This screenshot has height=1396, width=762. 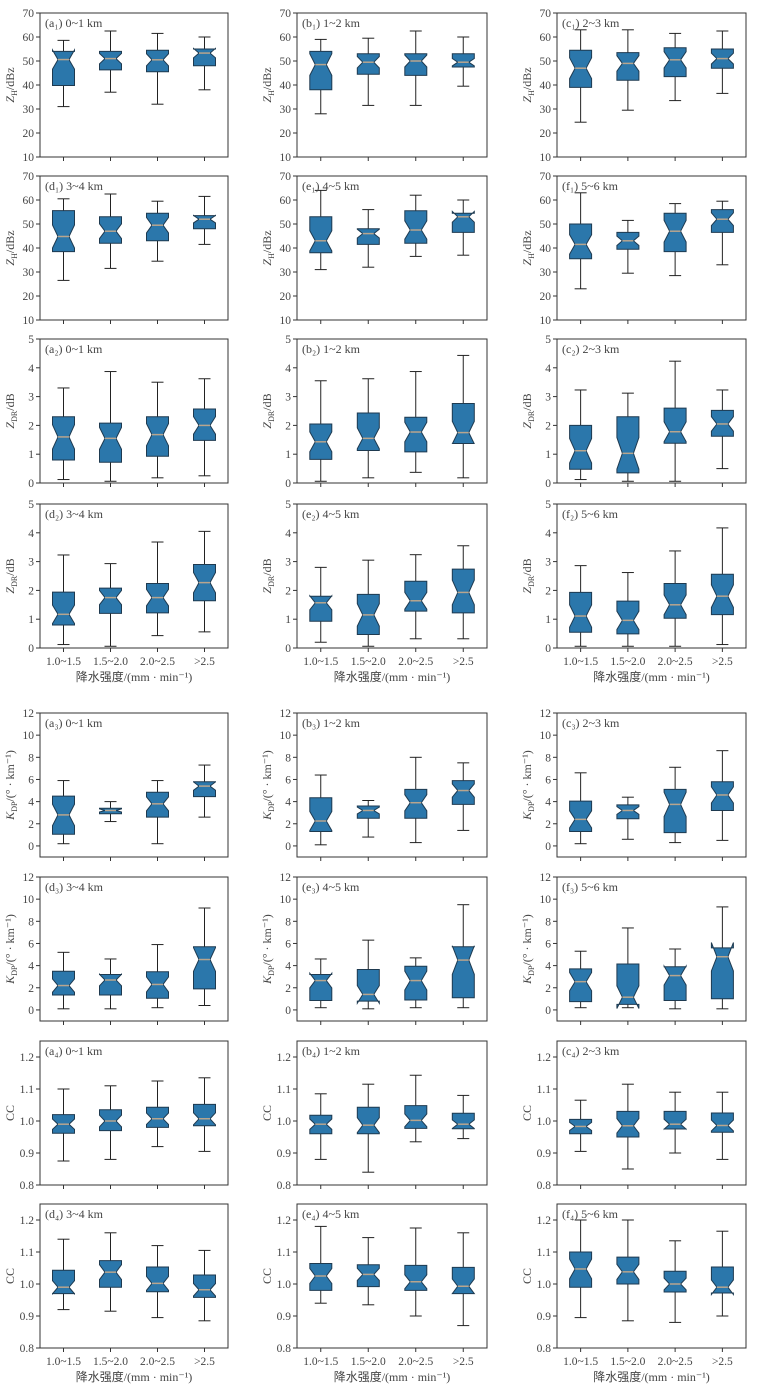 I want to click on panel-0: 10 20 30 40 50 60 70 ZH/dBz (a₁) 0~1 km, so click(x=116, y=86).